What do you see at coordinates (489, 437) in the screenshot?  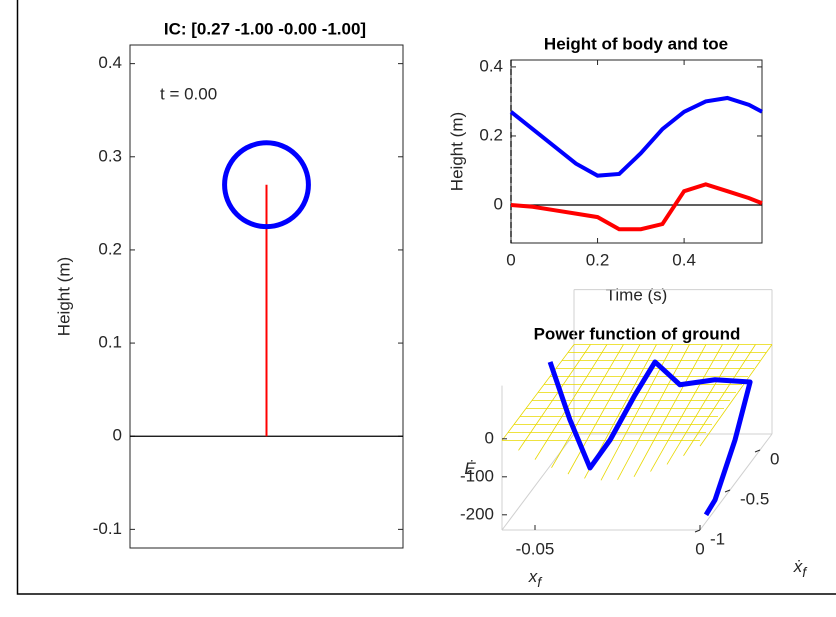 I see `z-tick-label: 0` at bounding box center [489, 437].